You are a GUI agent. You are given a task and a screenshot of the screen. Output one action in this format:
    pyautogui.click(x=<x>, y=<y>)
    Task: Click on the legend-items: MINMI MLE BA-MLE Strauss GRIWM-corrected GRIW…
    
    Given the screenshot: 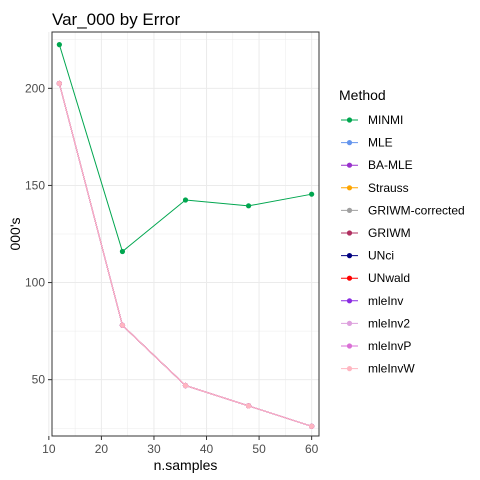 What is the action you would take?
    pyautogui.click(x=403, y=244)
    